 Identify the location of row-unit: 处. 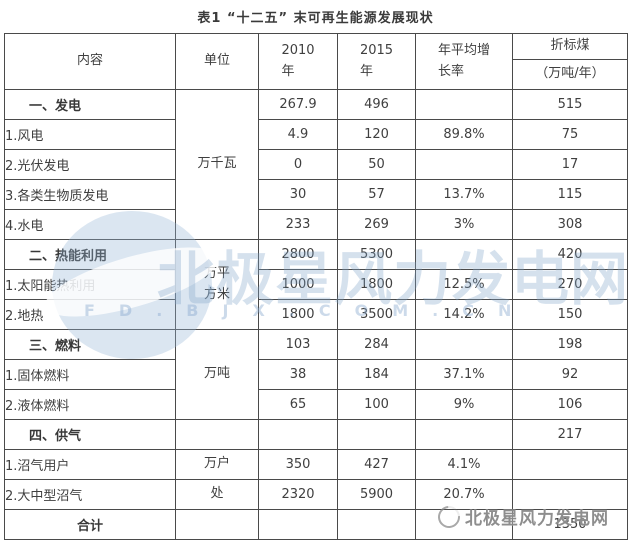
(217, 494).